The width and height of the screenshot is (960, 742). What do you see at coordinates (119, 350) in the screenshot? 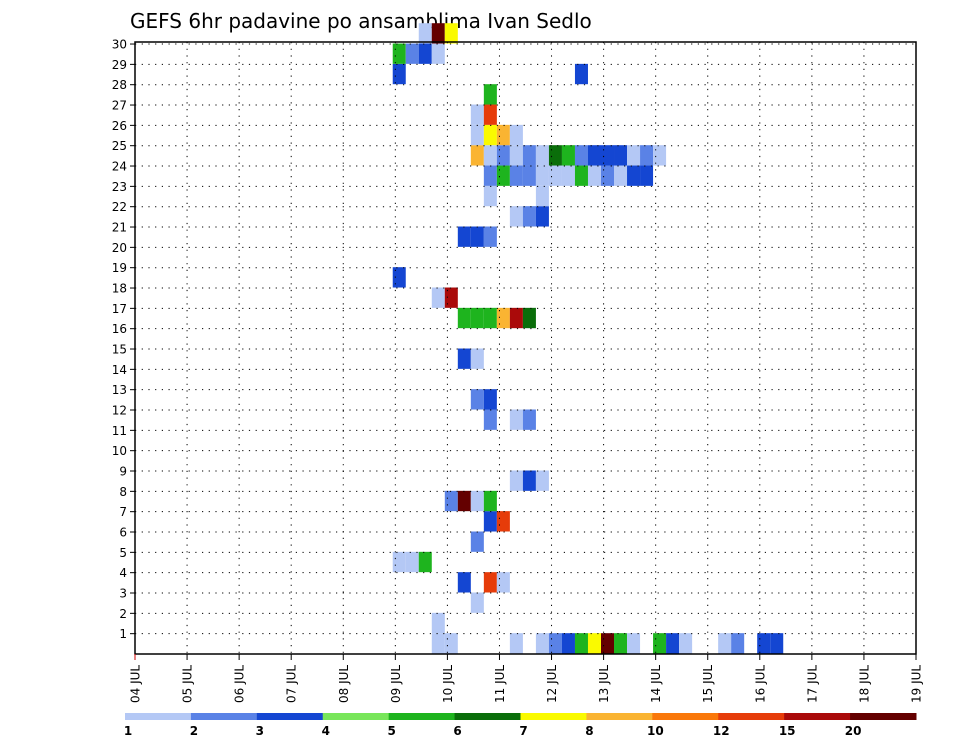
I see `y-tick-label: 15` at bounding box center [119, 350].